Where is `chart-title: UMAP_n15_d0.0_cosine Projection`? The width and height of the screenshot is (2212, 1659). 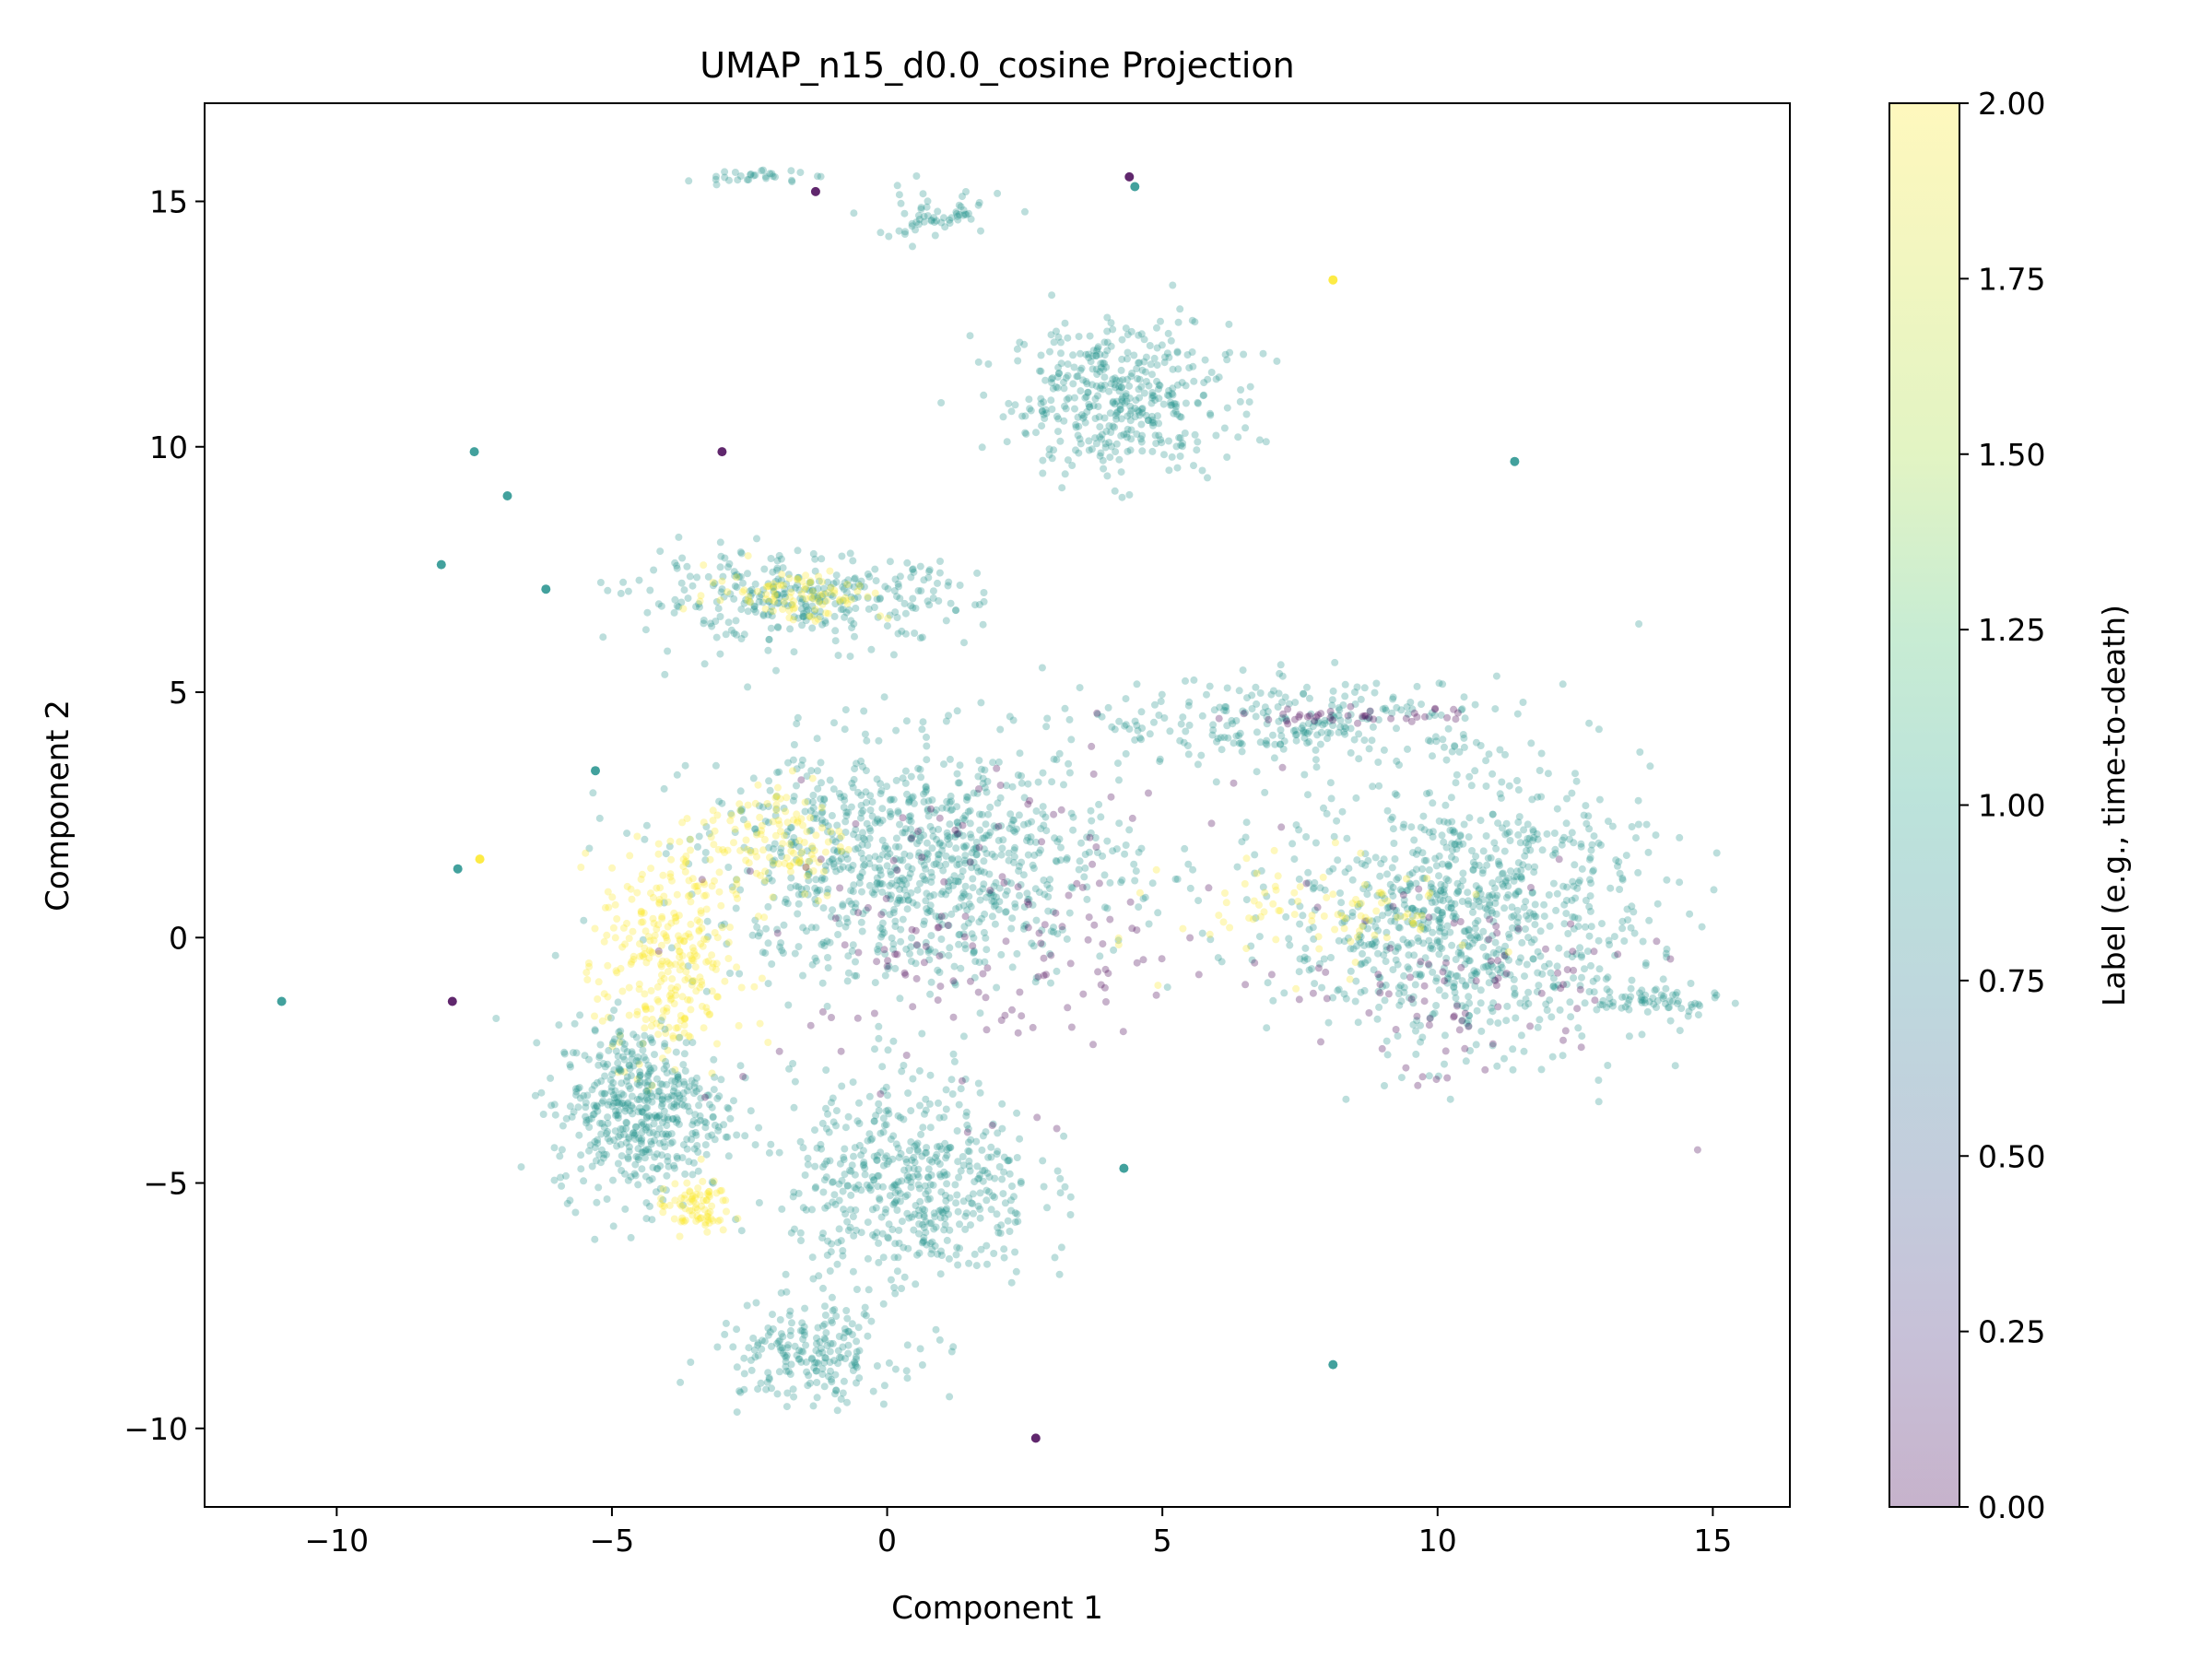
chart-title: UMAP_n15_d0.0_cosine Projection is located at coordinates (997, 65).